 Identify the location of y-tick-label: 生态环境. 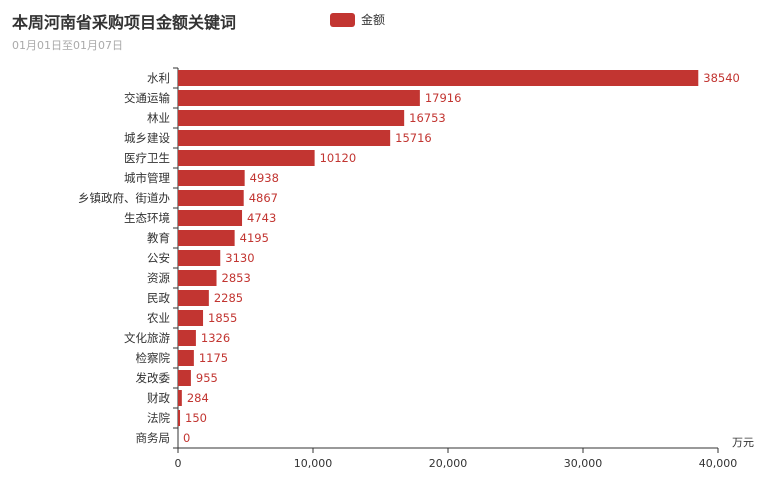
(147, 218).